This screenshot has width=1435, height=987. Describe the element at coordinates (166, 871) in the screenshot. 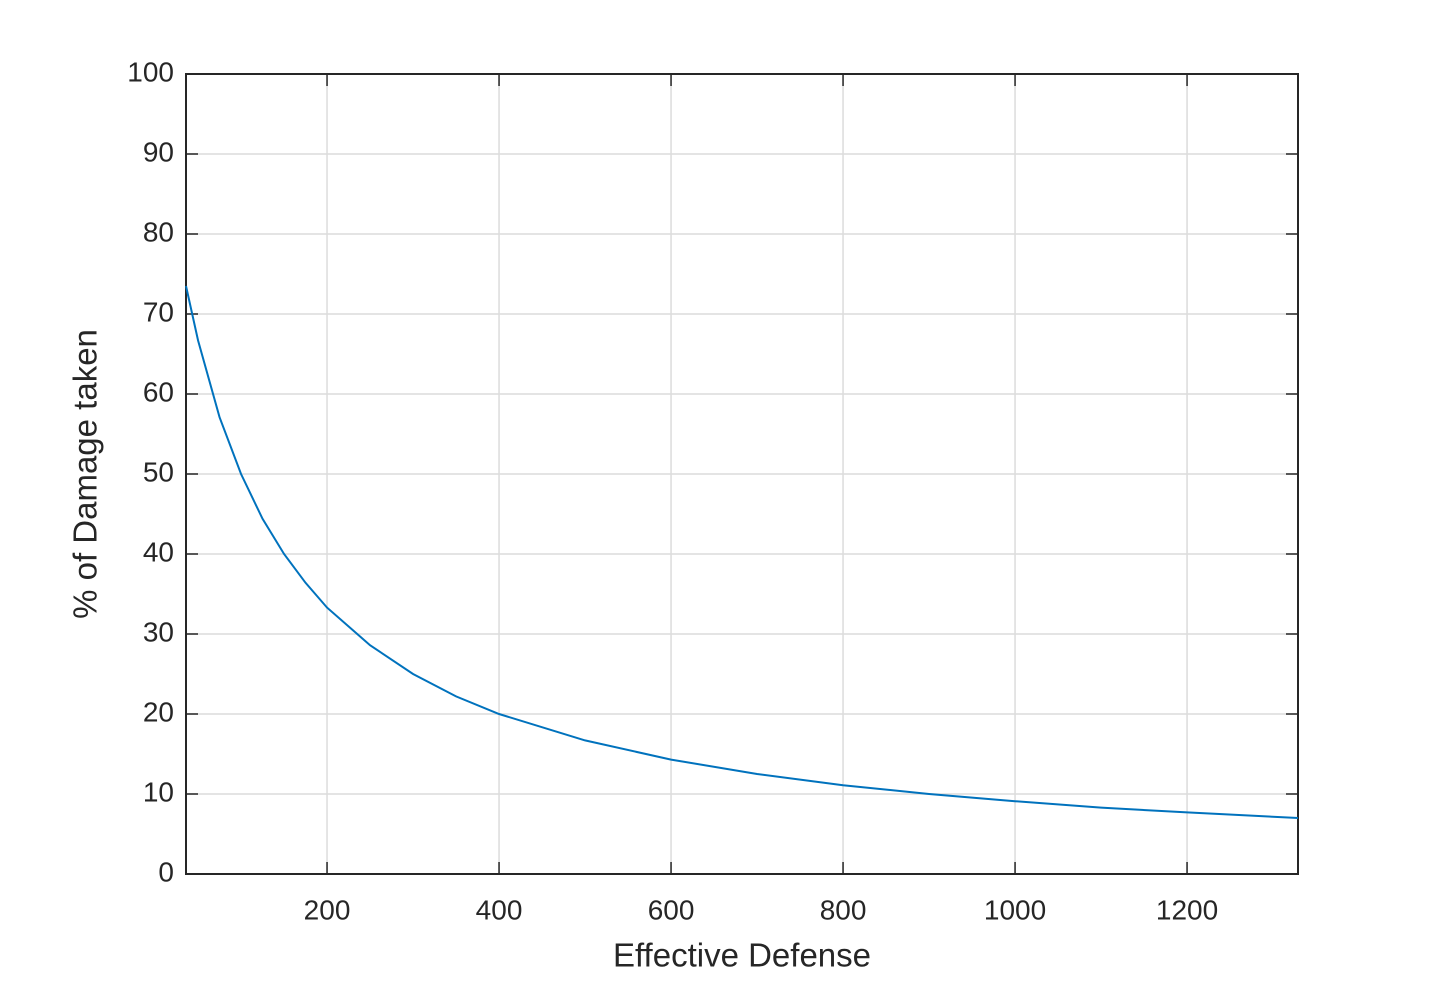

I see `y-tick-label: 0` at that location.